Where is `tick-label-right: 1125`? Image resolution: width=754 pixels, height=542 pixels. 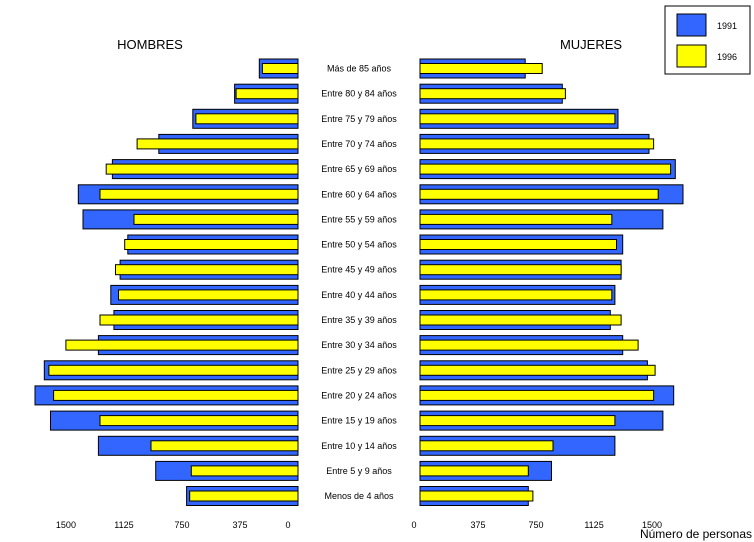 tick-label-right: 1125 is located at coordinates (593, 525).